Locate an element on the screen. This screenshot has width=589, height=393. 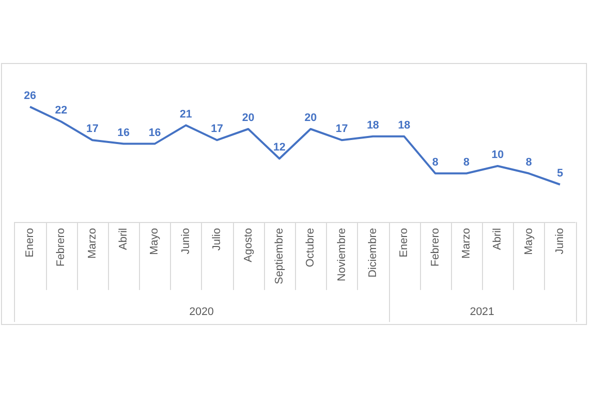
data-label: 26 is located at coordinates (30, 96).